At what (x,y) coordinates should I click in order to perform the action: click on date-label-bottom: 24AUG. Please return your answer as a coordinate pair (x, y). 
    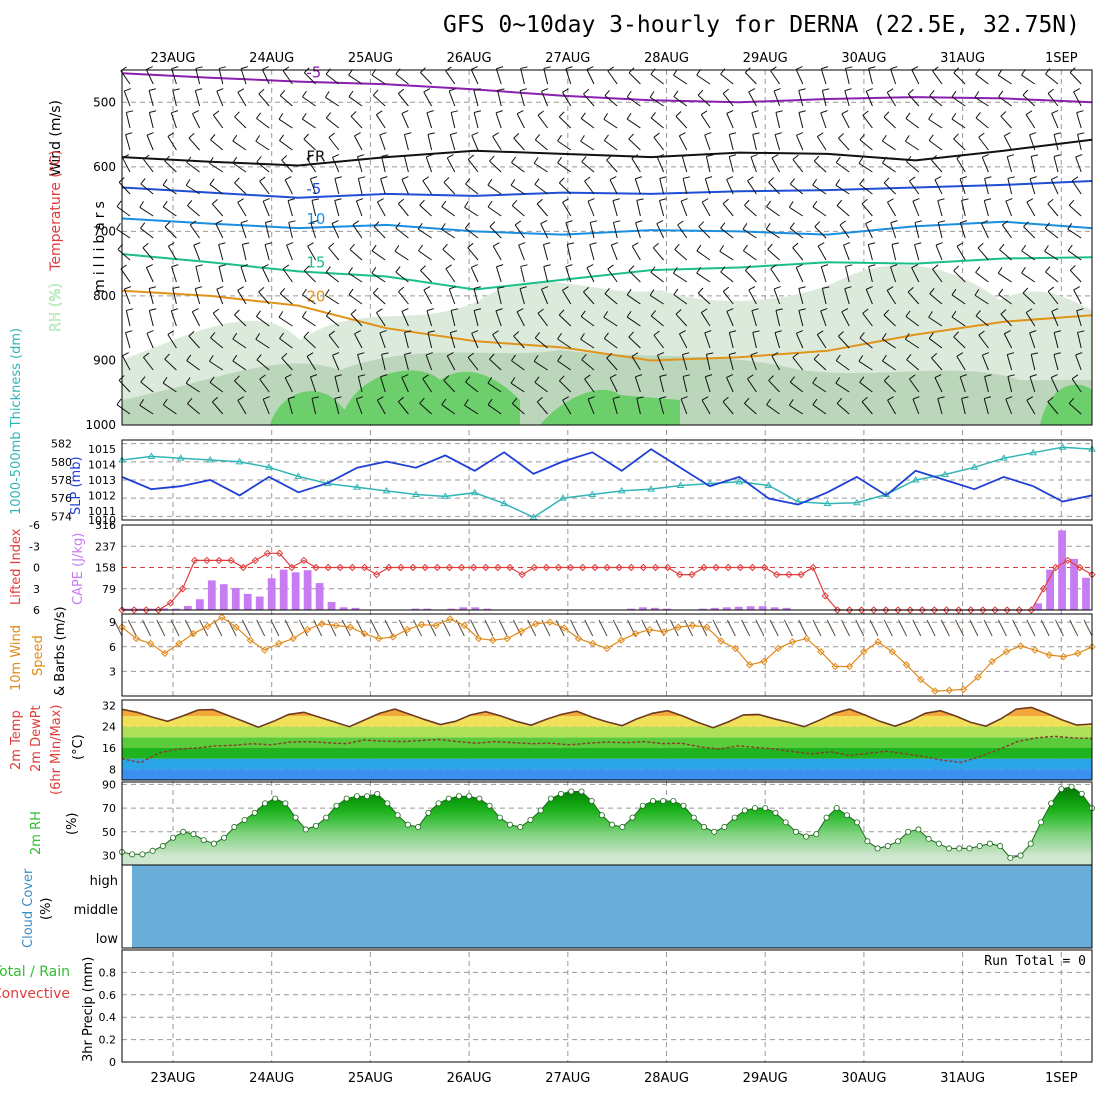
    Looking at the image, I should click on (271, 1078).